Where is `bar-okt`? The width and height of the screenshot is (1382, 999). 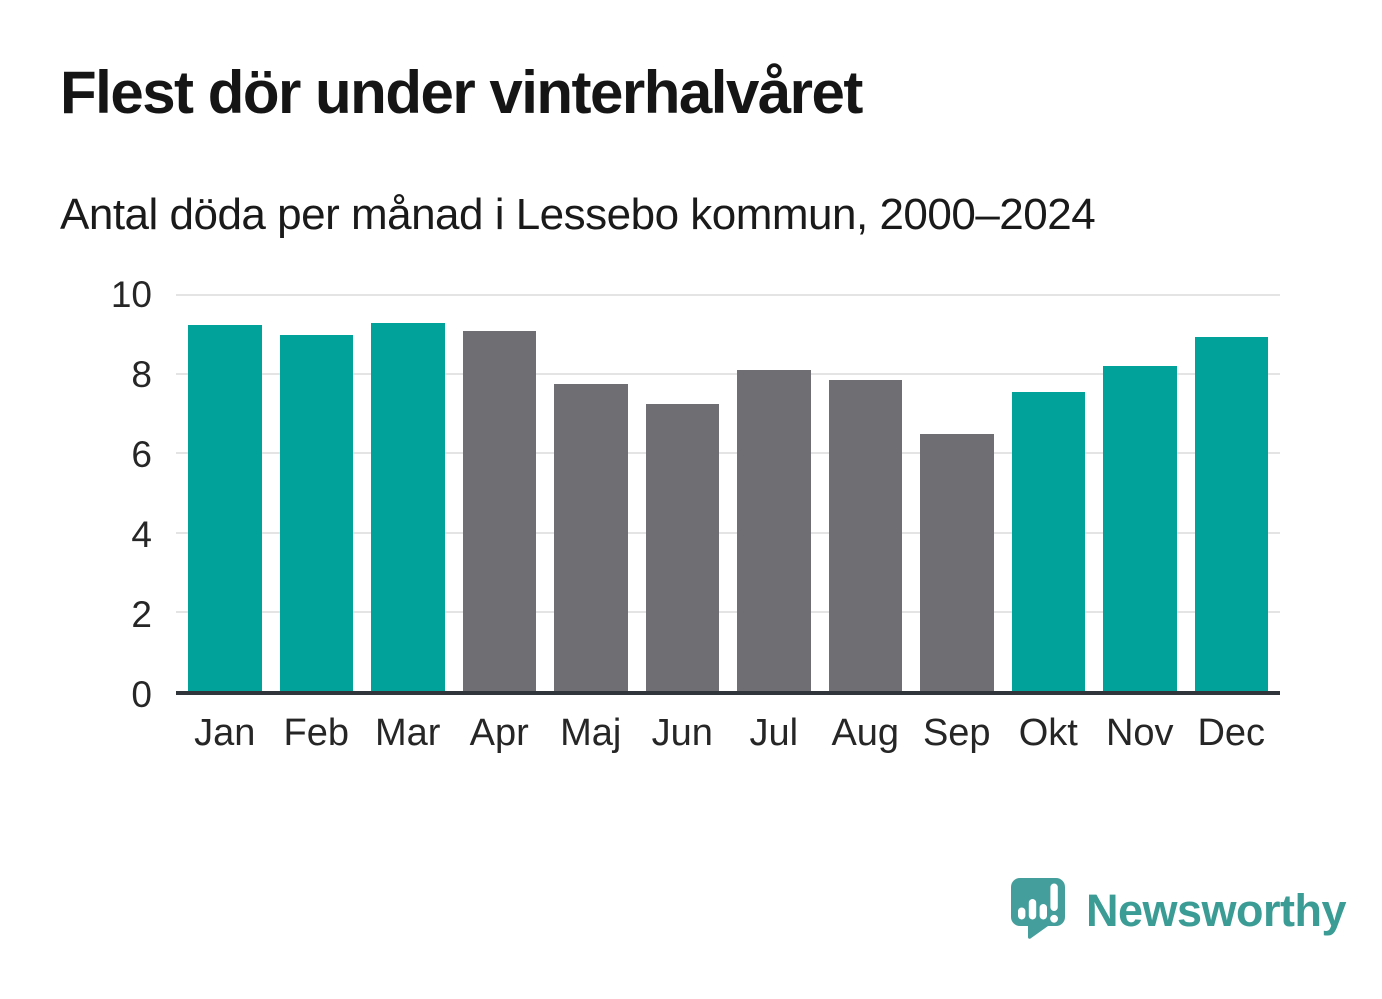 bar-okt is located at coordinates (1048, 541).